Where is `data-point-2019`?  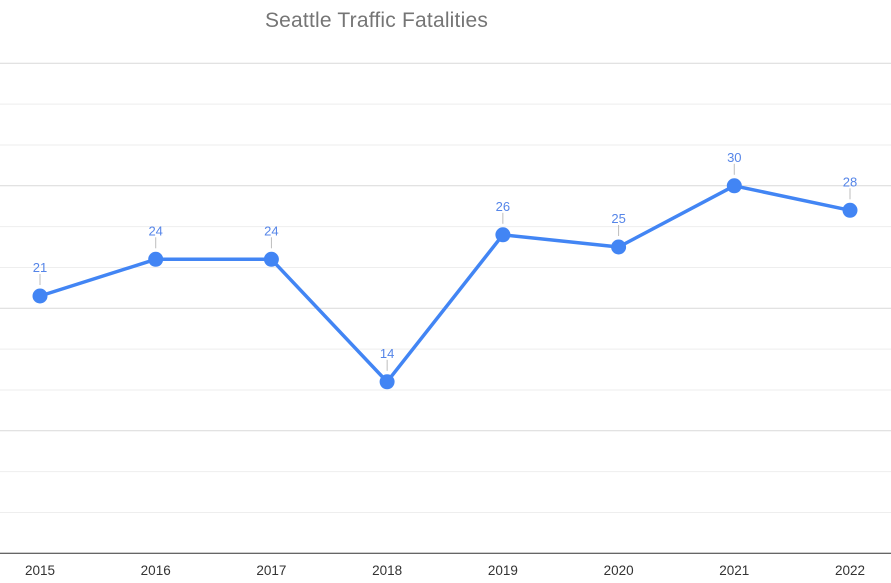
data-point-2019 is located at coordinates (503, 235).